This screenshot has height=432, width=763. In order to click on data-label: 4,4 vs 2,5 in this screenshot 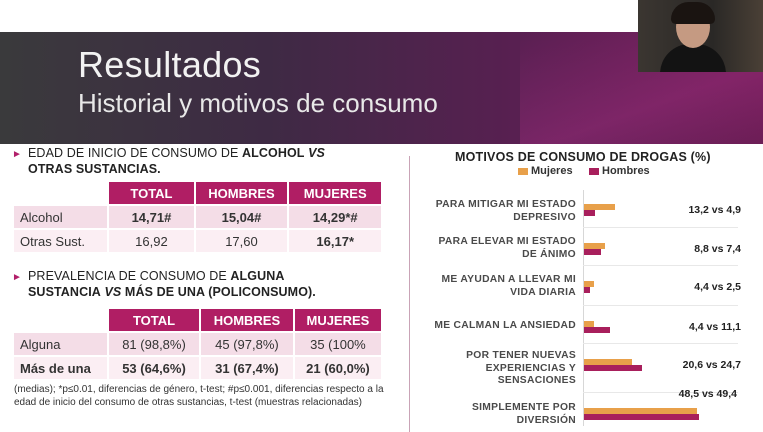, I will do `click(717, 287)`.